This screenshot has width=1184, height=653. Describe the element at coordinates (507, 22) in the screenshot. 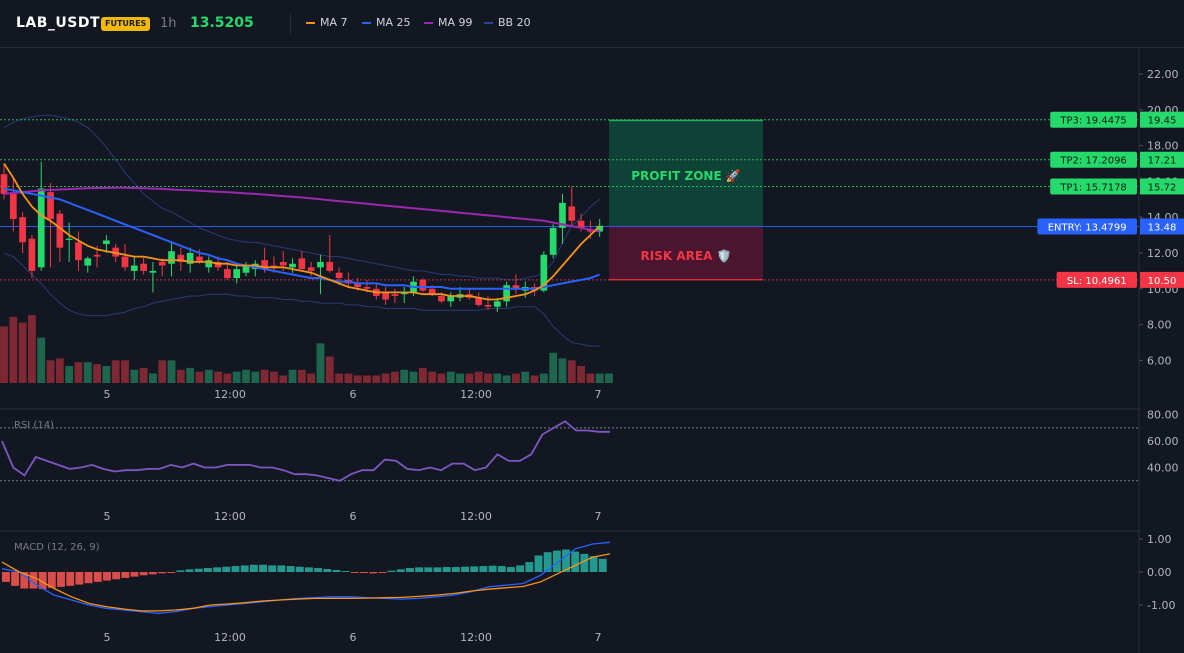

I see `legend-bb20: BB 20` at that location.